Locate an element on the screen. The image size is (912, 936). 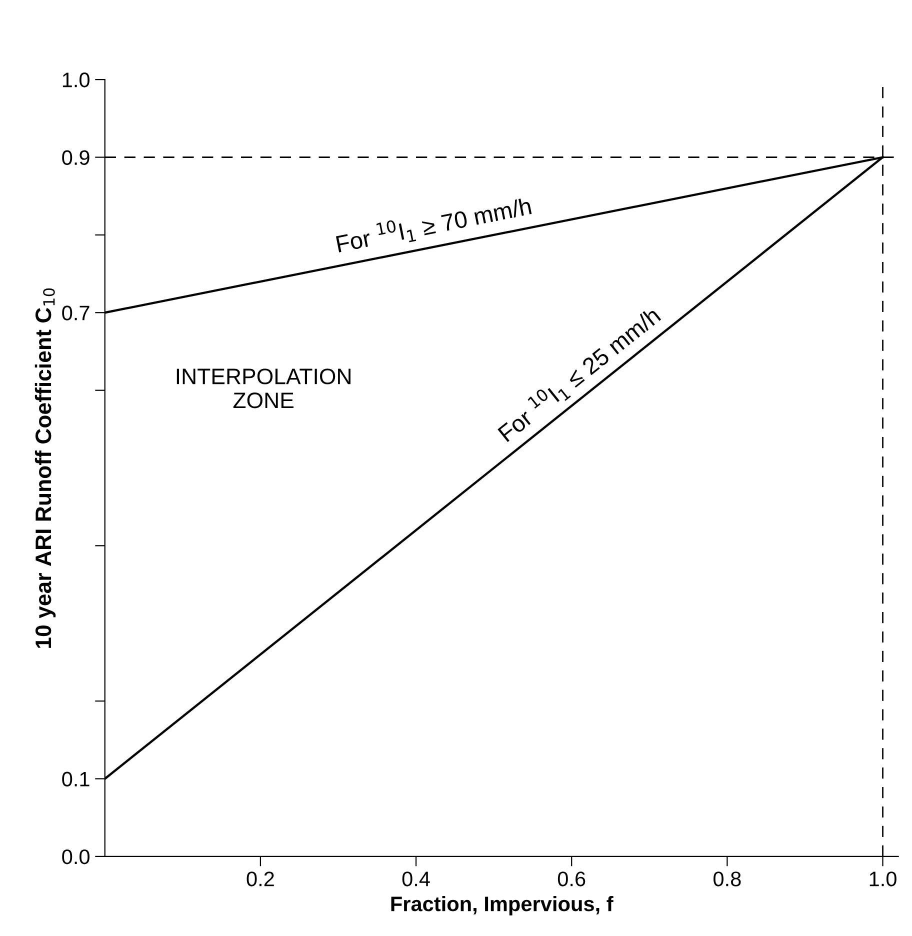
y-tick-label: 0.7 is located at coordinates (76, 313).